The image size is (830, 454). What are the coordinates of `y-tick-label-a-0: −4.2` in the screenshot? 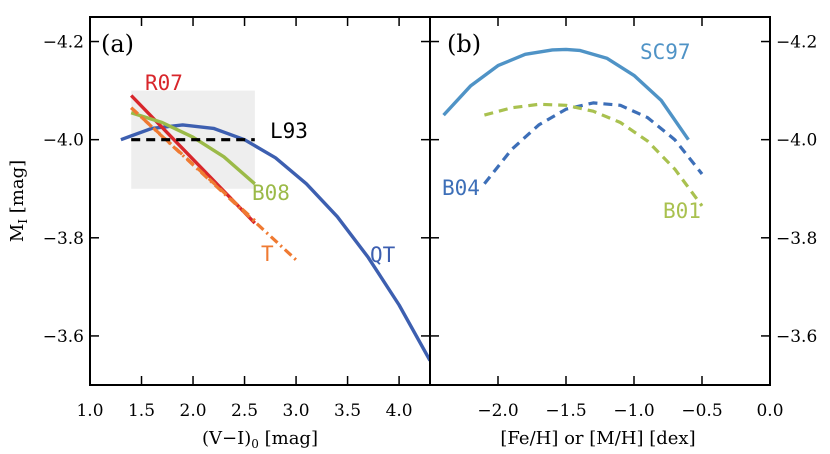 It's located at (63, 43).